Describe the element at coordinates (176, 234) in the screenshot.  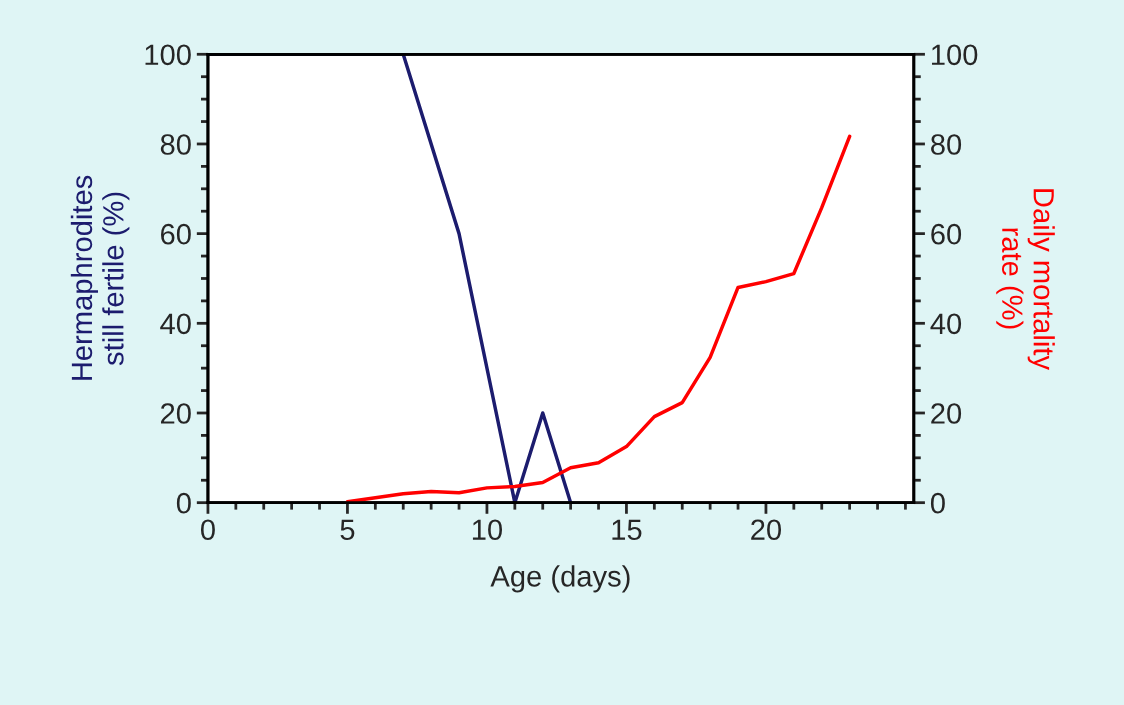
I see `y-tick-label: 60` at that location.